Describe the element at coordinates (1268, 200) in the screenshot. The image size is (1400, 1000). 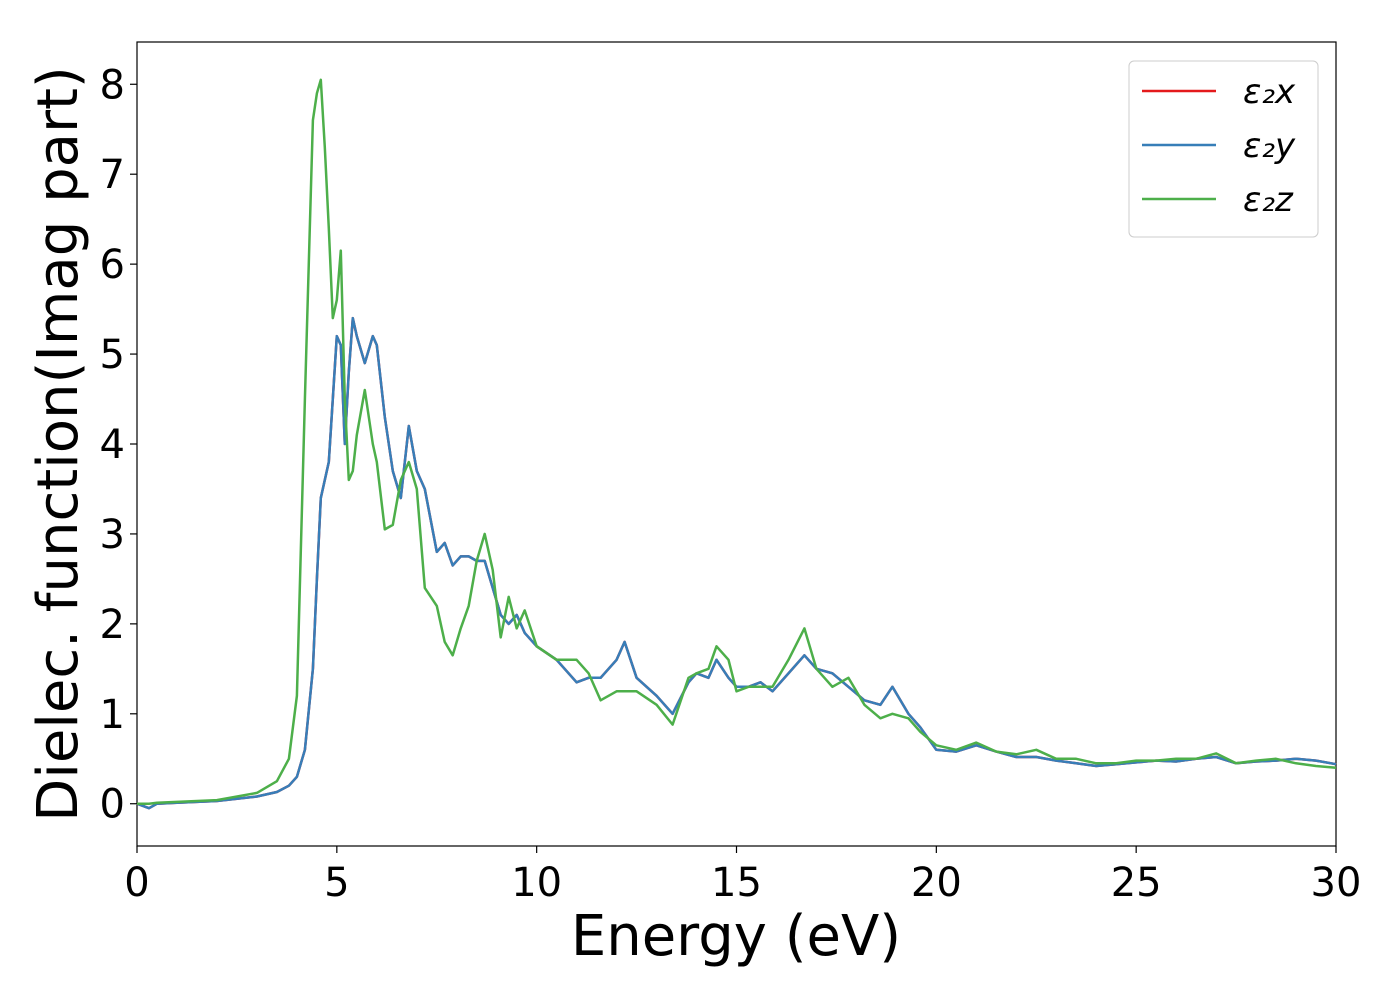
I see `legend-label: ε₂z` at that location.